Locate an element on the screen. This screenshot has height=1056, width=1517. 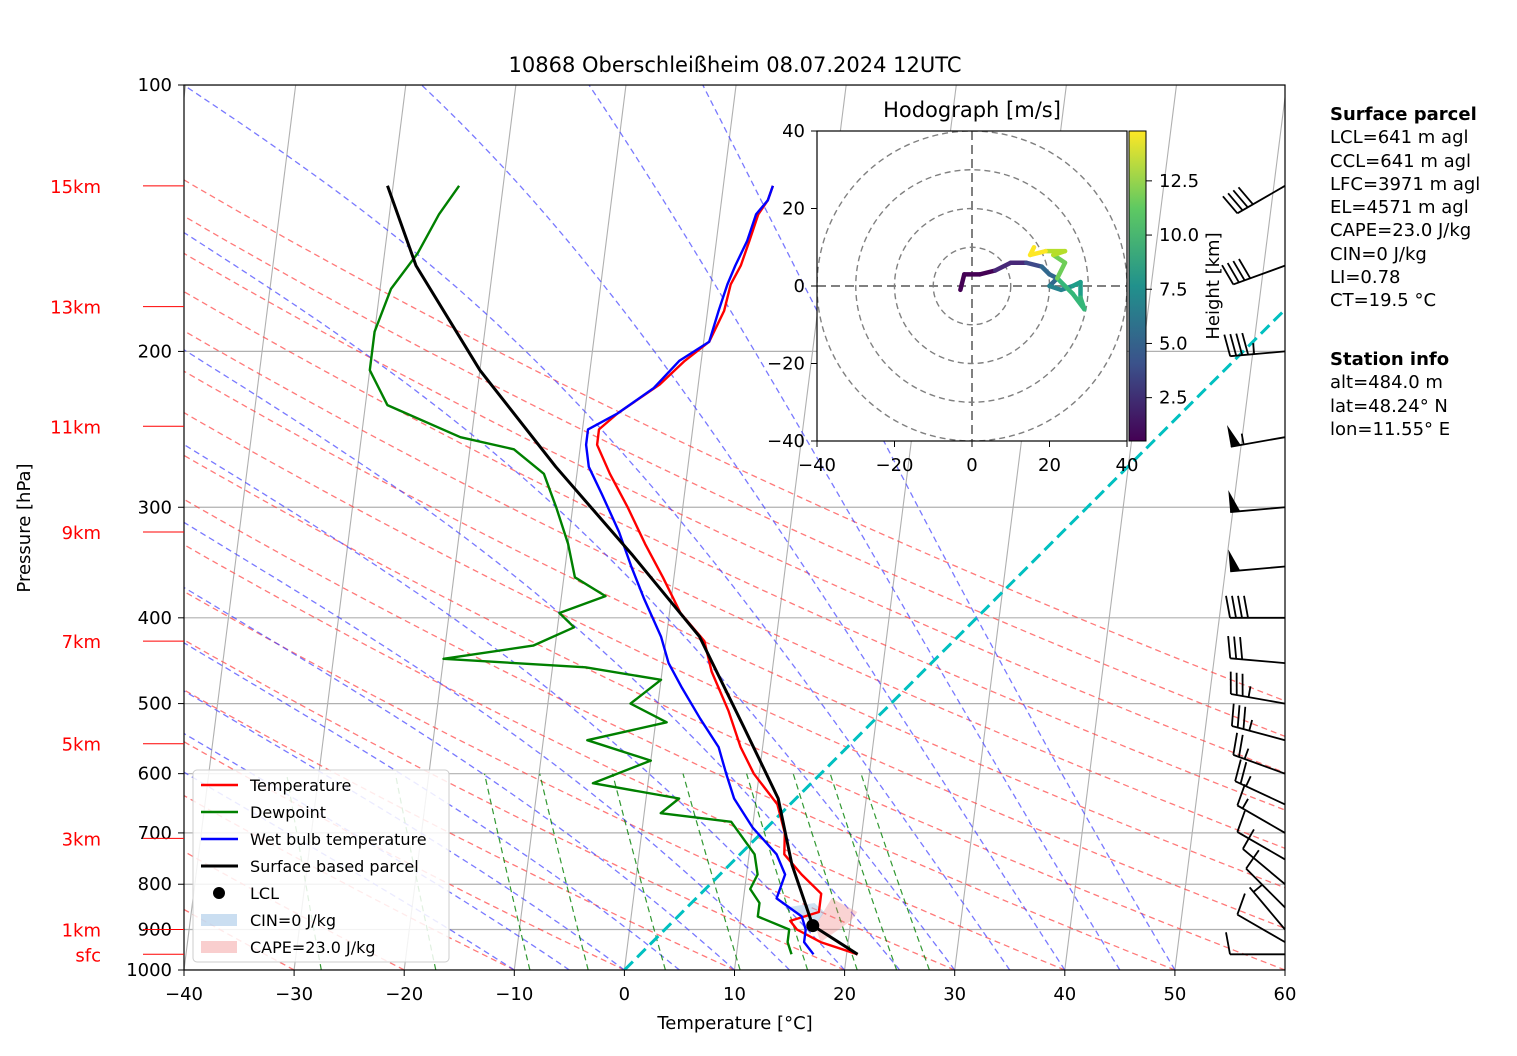
height-label: 15km is located at coordinates (75, 187).